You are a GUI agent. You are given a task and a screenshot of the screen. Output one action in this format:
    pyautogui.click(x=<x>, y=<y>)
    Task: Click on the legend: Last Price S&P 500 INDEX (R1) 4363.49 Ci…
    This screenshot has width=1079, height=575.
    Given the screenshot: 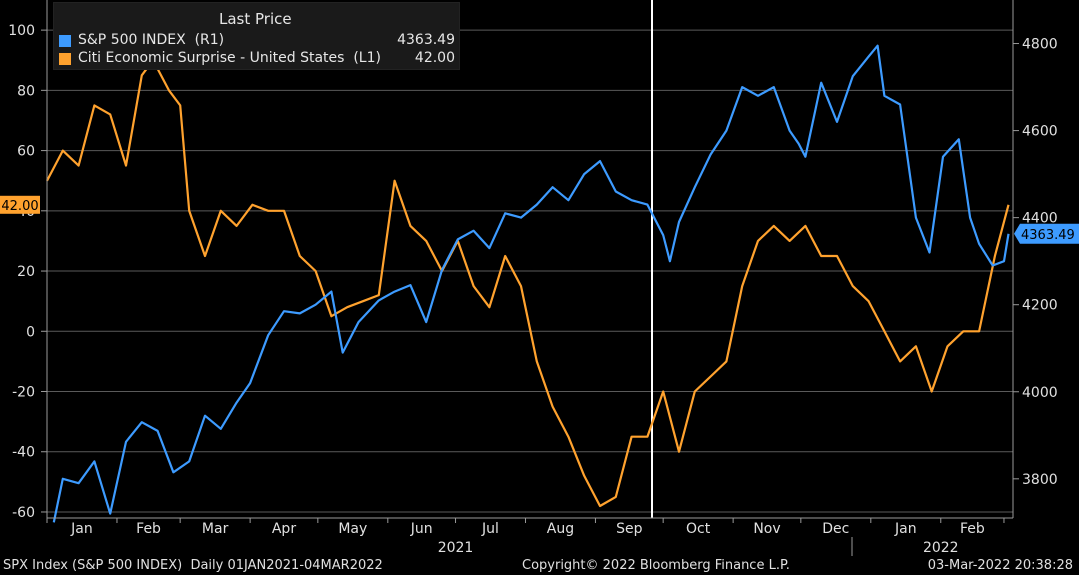 What is the action you would take?
    pyautogui.click(x=256, y=36)
    